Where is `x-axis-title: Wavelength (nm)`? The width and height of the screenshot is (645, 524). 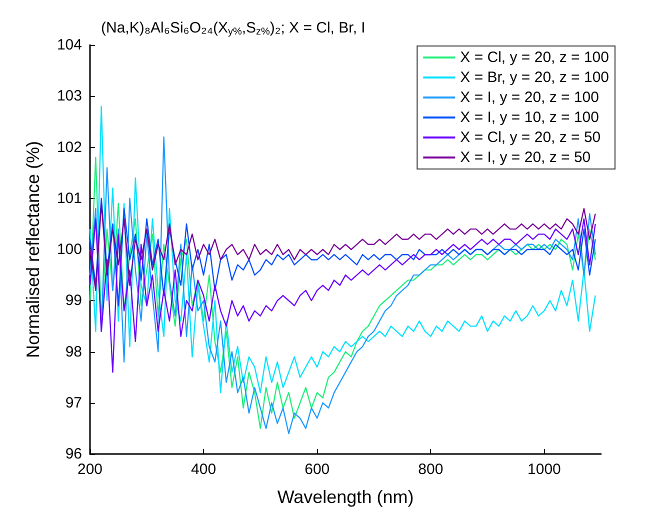
x-axis-title: Wavelength (nm) is located at coordinates (345, 497).